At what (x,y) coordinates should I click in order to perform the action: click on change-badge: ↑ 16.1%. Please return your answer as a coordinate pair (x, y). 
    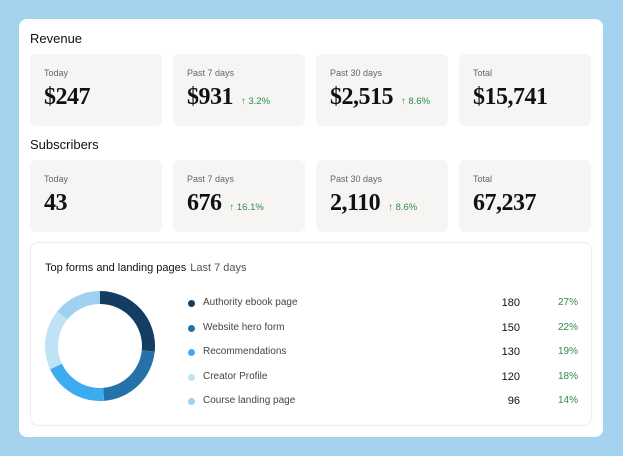
    Looking at the image, I should click on (246, 207).